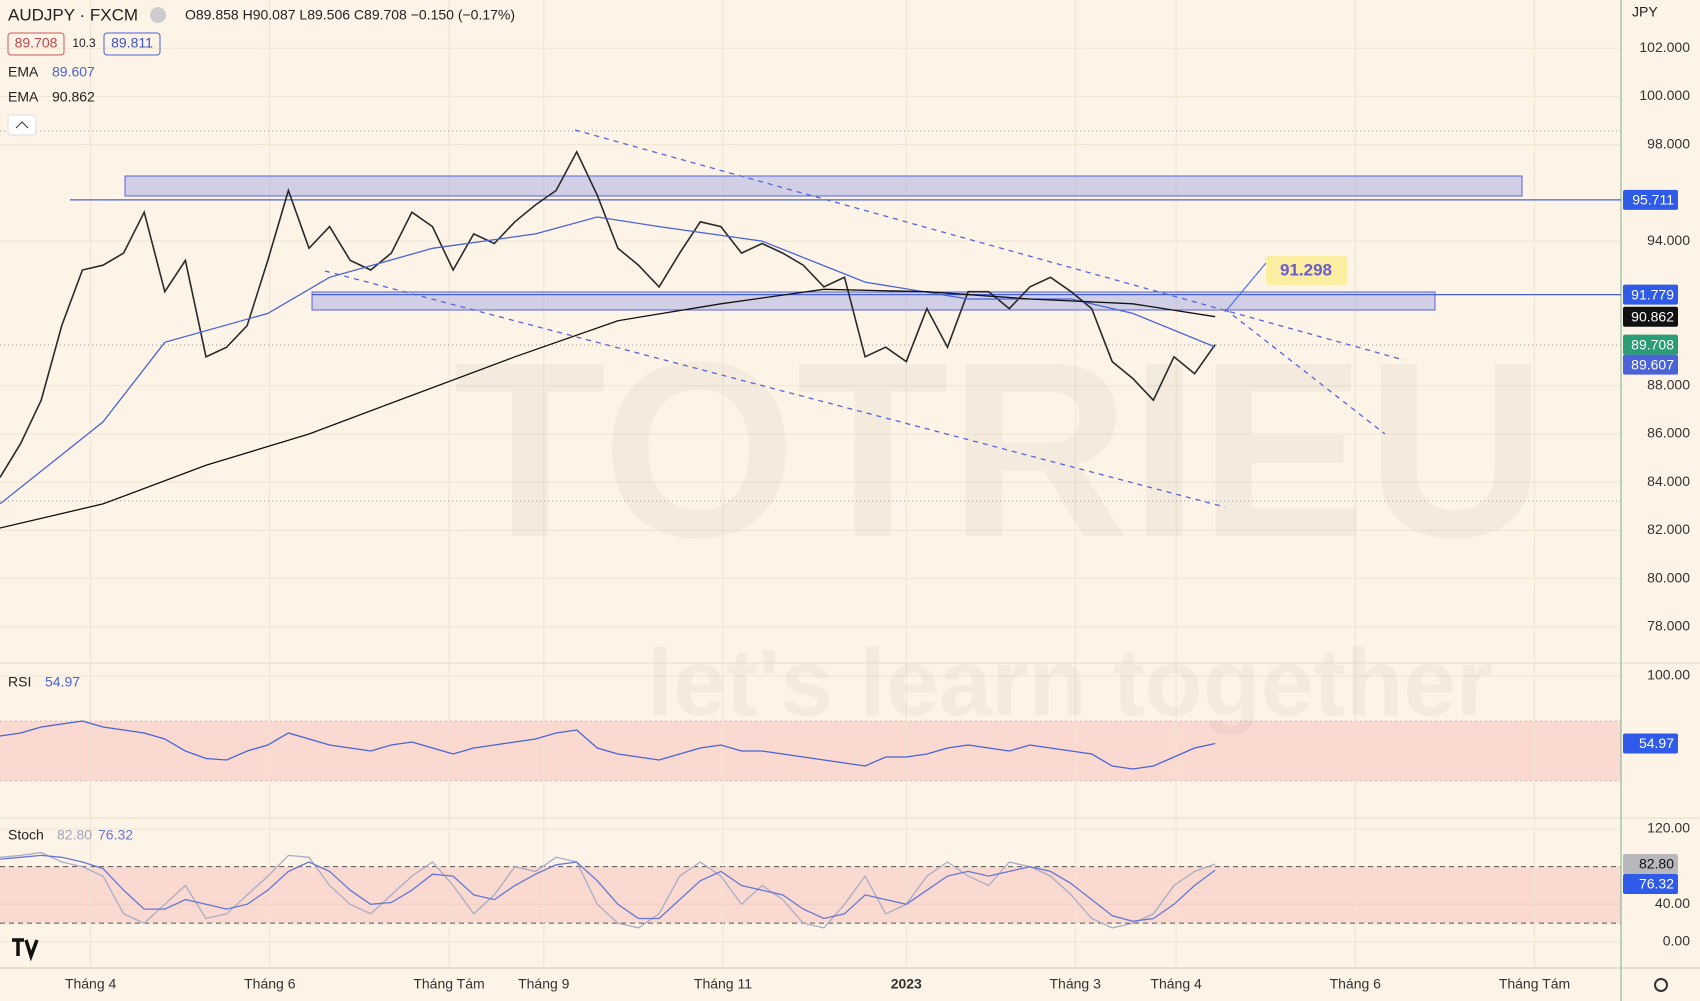  What do you see at coordinates (1656, 884) in the screenshot?
I see `price-tag: 76.32` at bounding box center [1656, 884].